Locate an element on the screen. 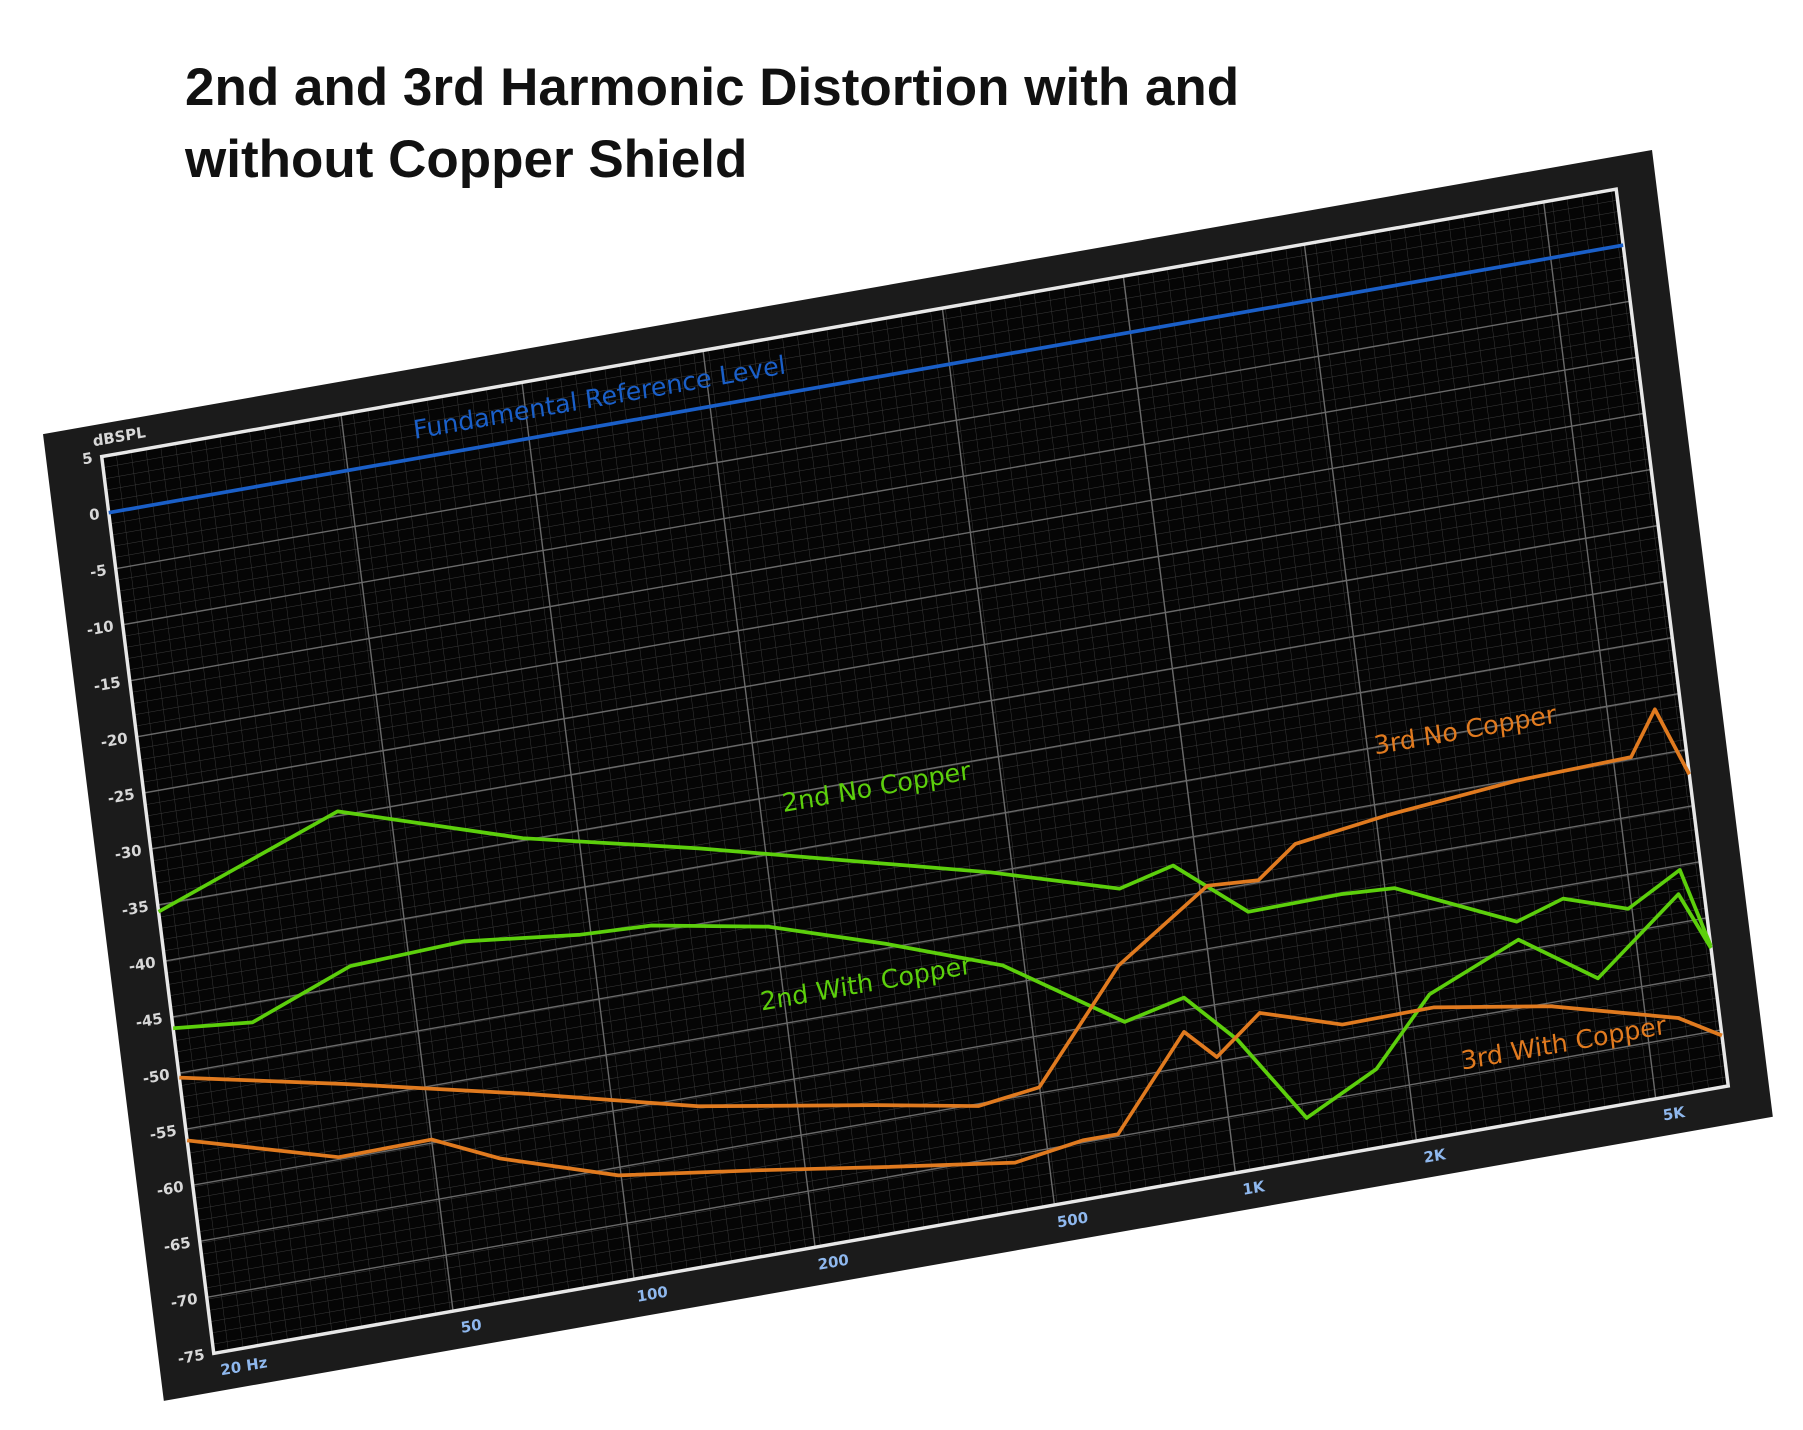  y-tick-label: -10 is located at coordinates (100, 628).